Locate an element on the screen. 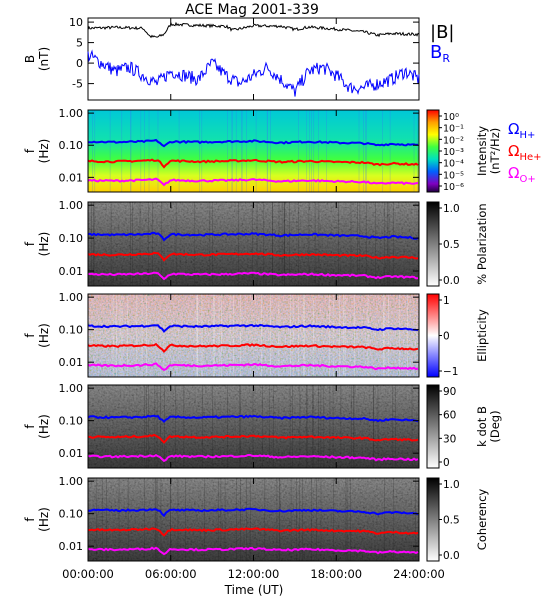 The image size is (550, 600). colorbar-tick-label: 60 is located at coordinates (449, 416).